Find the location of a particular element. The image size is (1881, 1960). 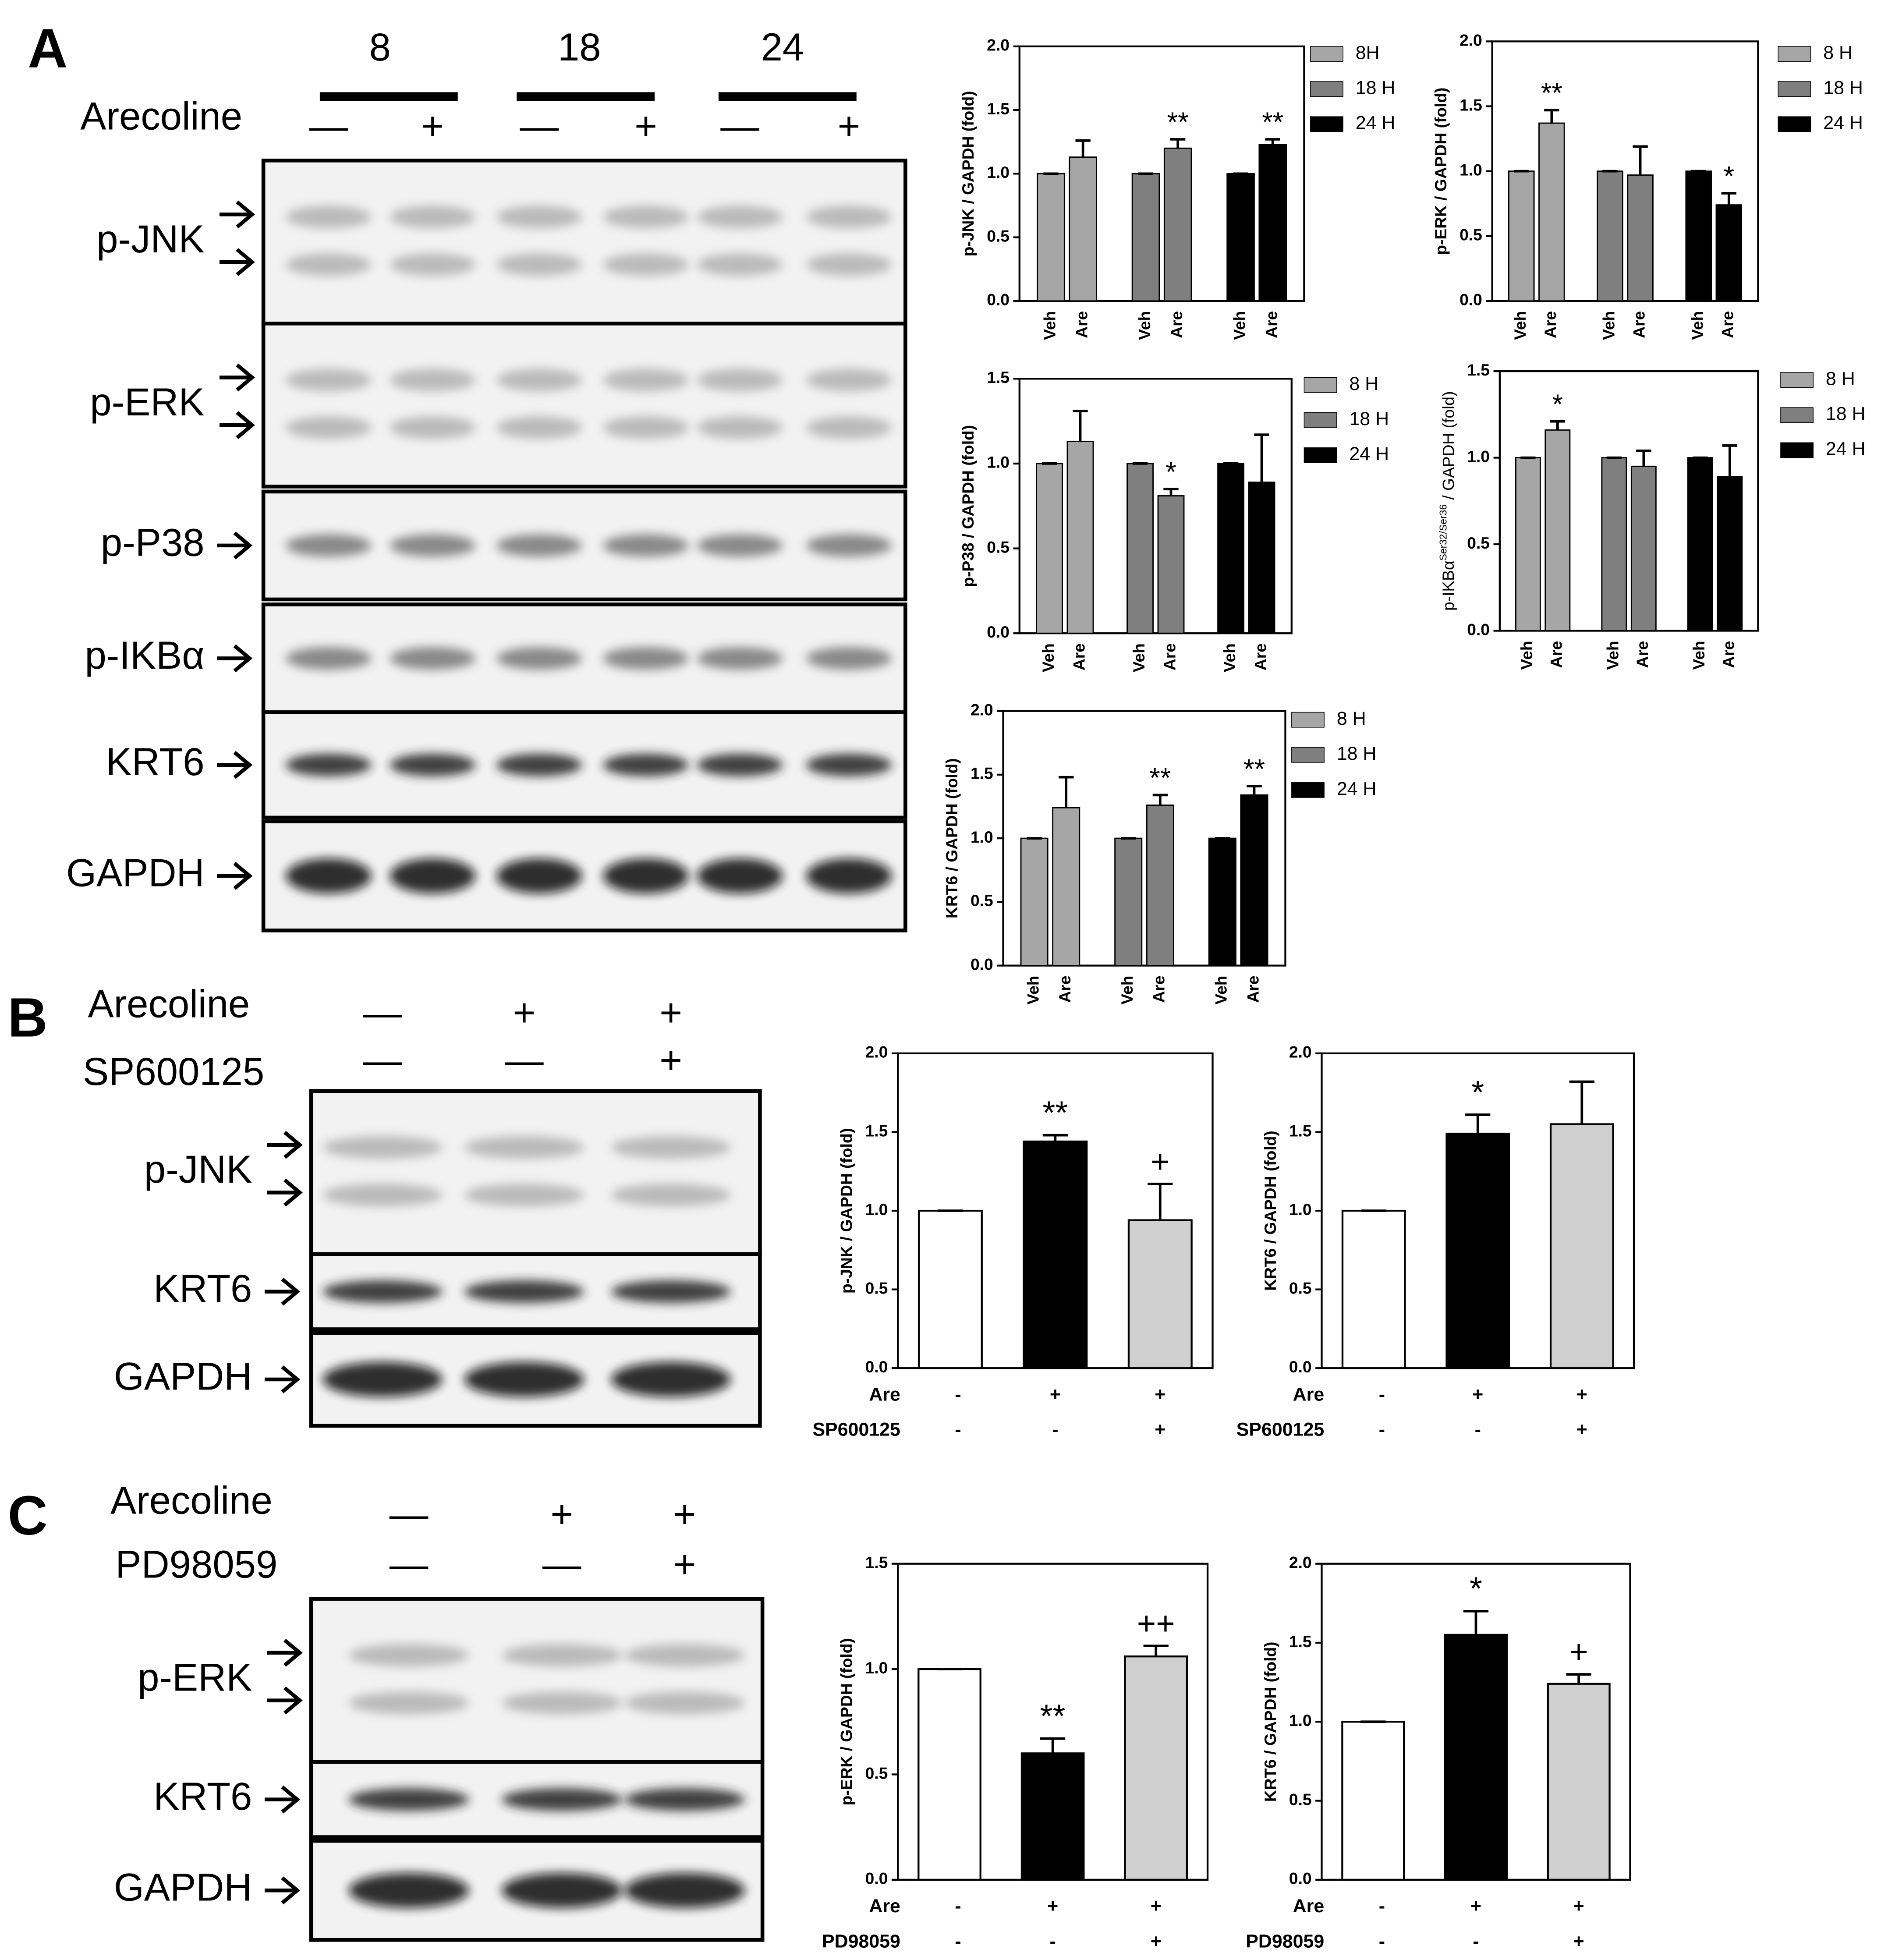

significance: * is located at coordinates (1476, 1588).